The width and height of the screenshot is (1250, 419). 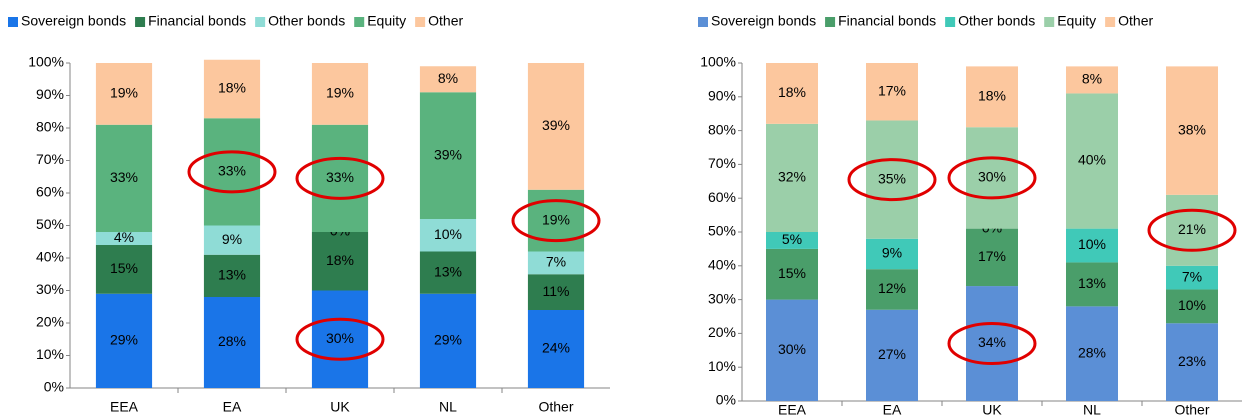 What do you see at coordinates (50, 257) in the screenshot?
I see `y-tick-label: 40%` at bounding box center [50, 257].